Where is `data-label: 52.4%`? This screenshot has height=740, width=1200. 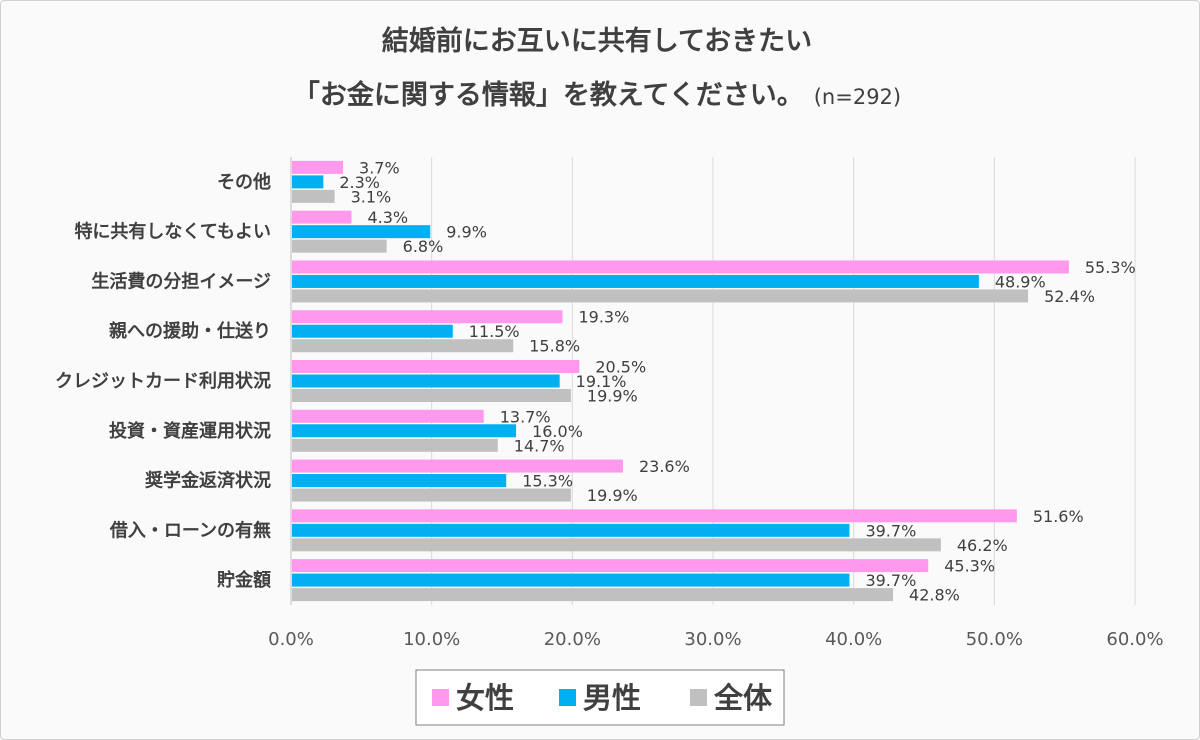
data-label: 52.4% is located at coordinates (1069, 296).